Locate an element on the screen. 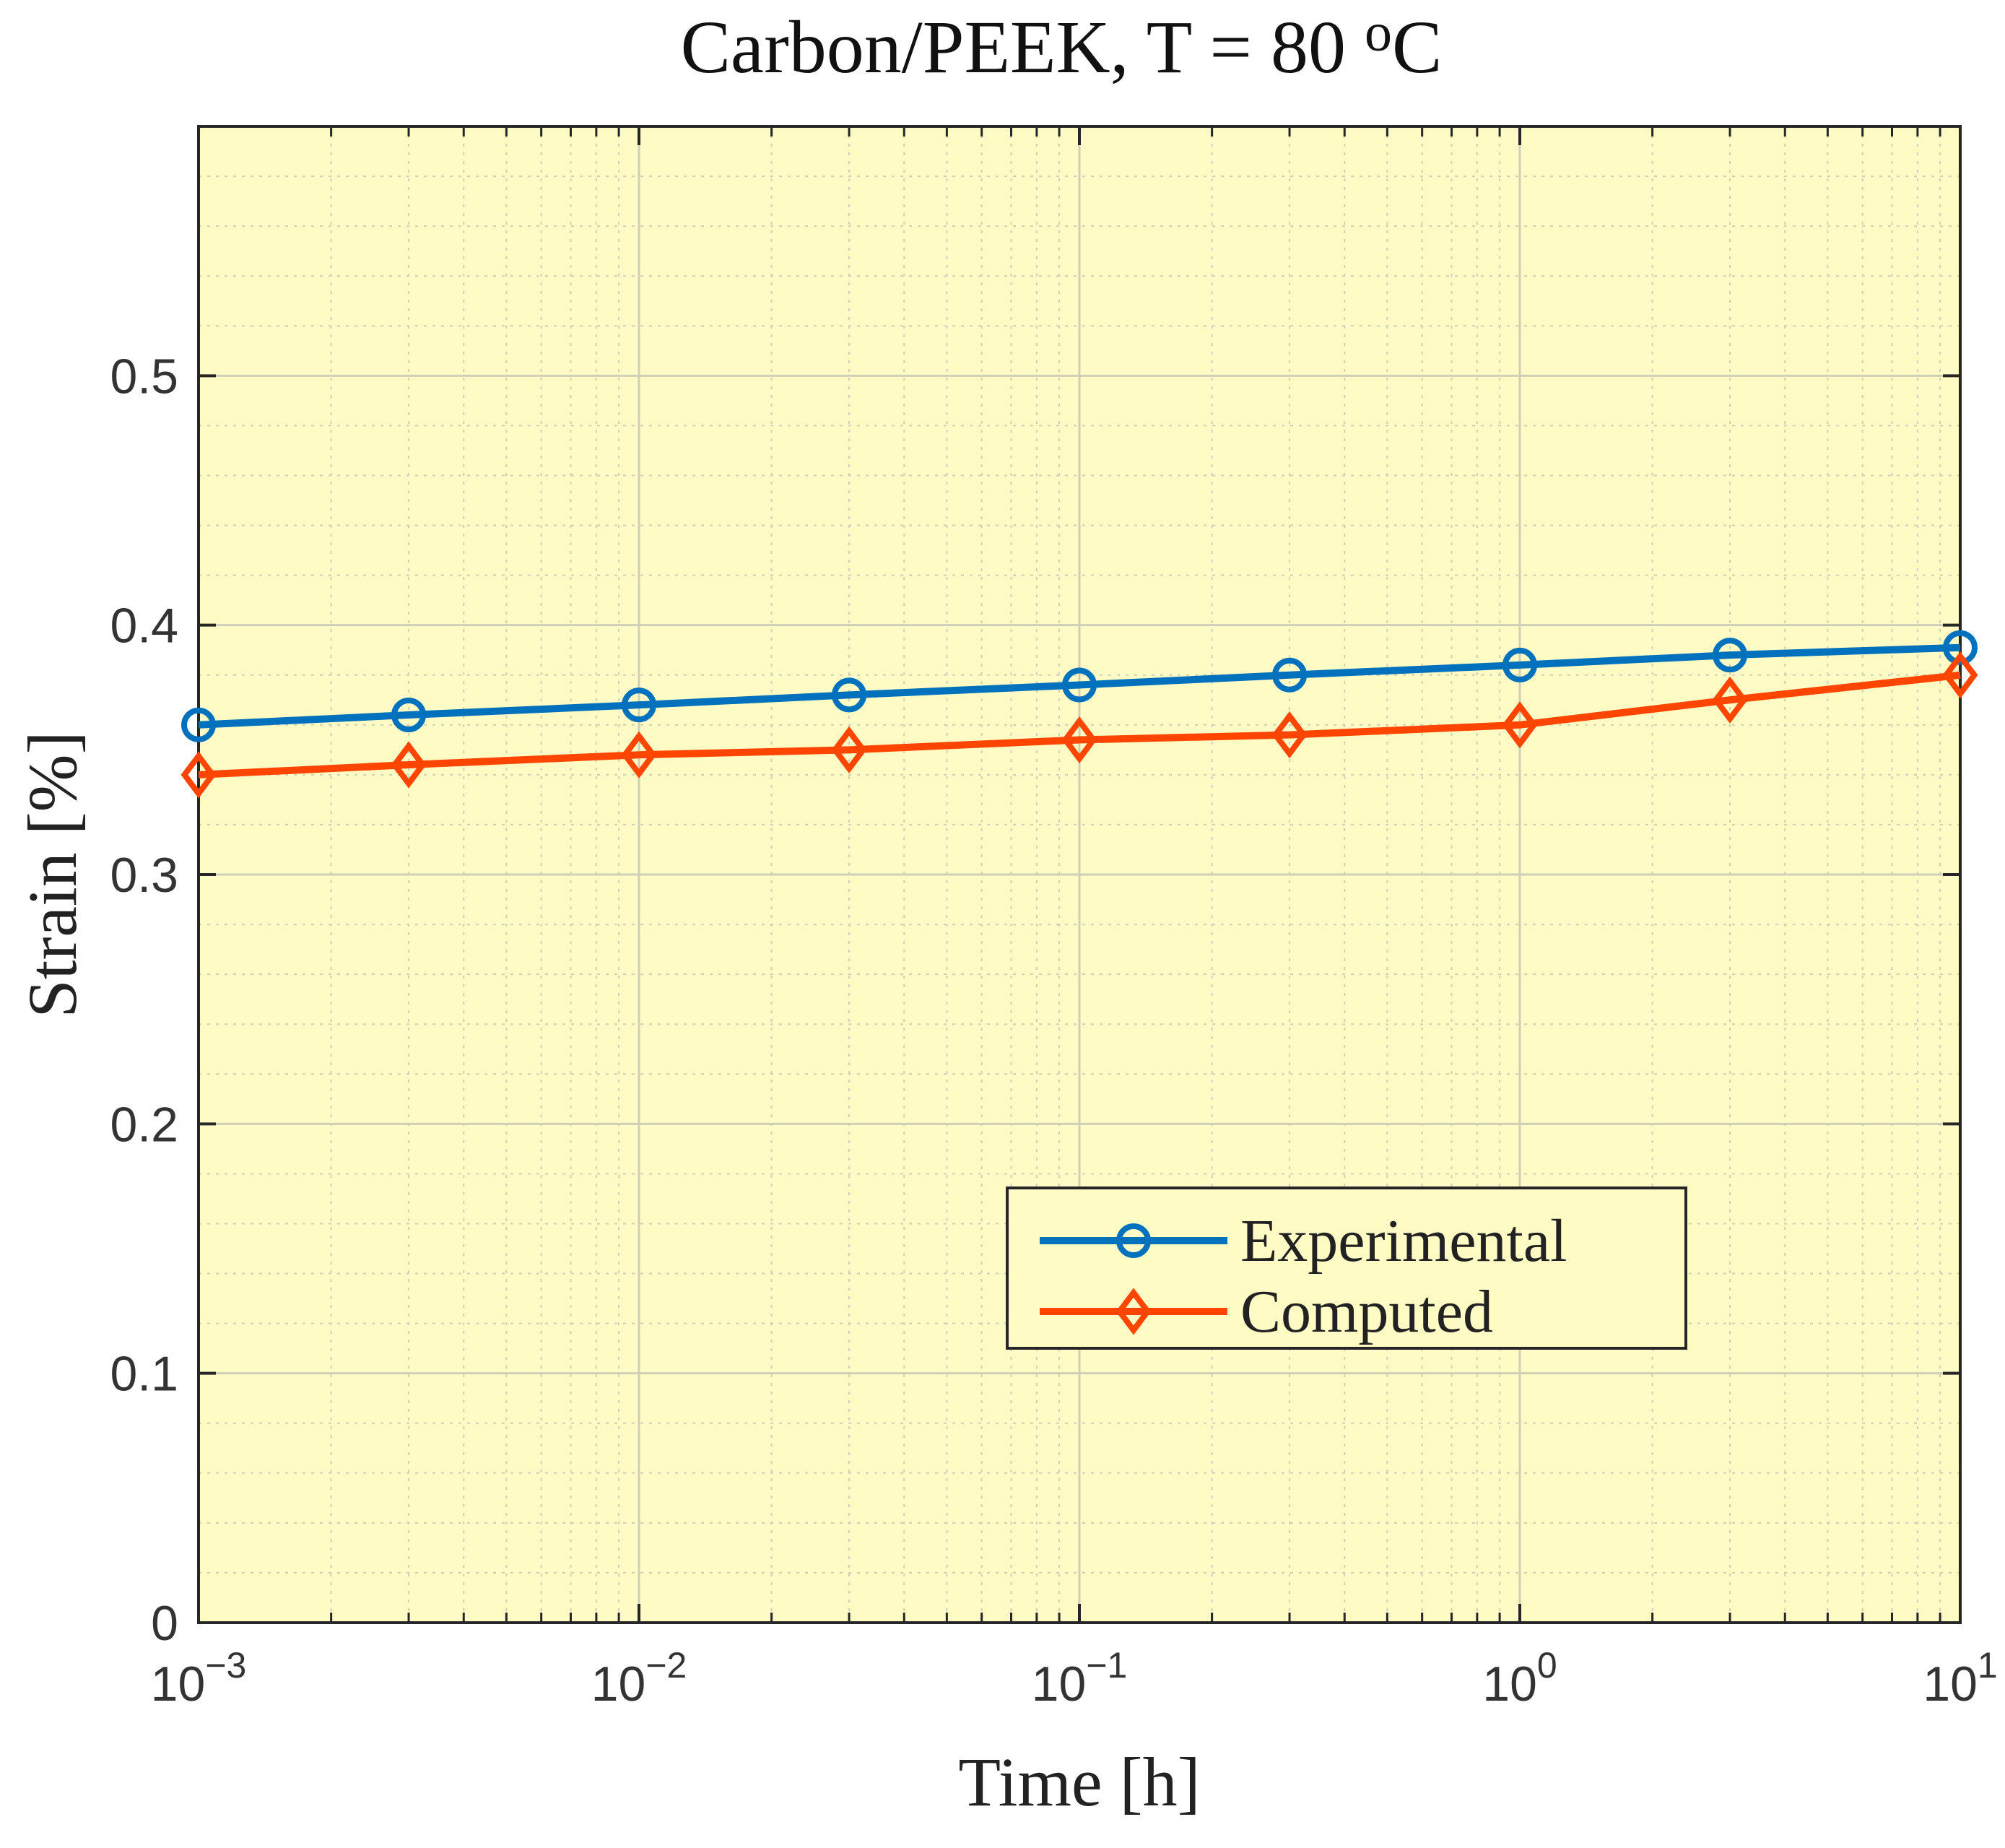  x-tick-label: 10¹ is located at coordinates (1960, 1679).